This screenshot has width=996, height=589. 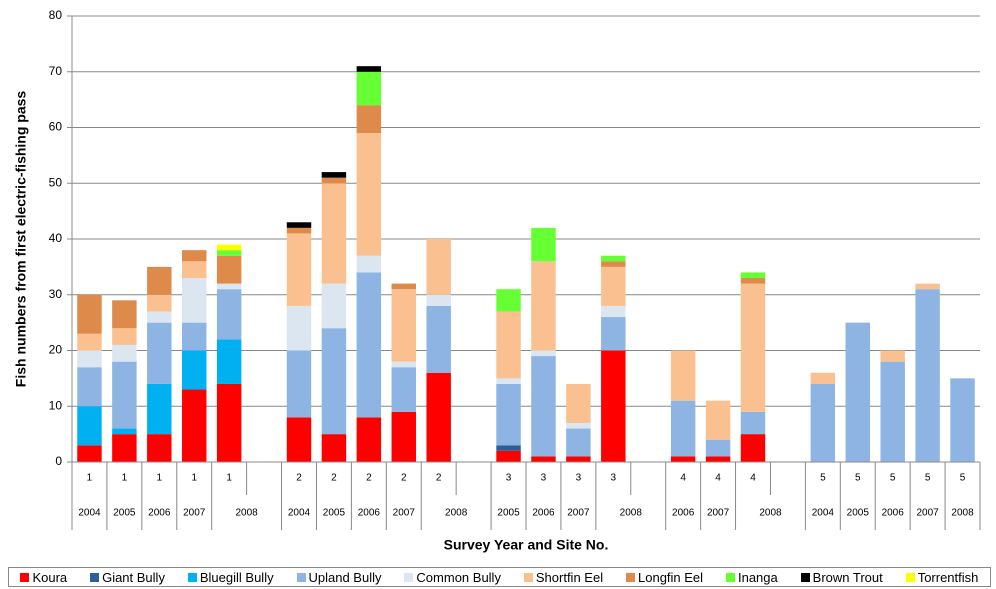 I want to click on legend-item: Bluegill Bully, so click(x=230, y=577).